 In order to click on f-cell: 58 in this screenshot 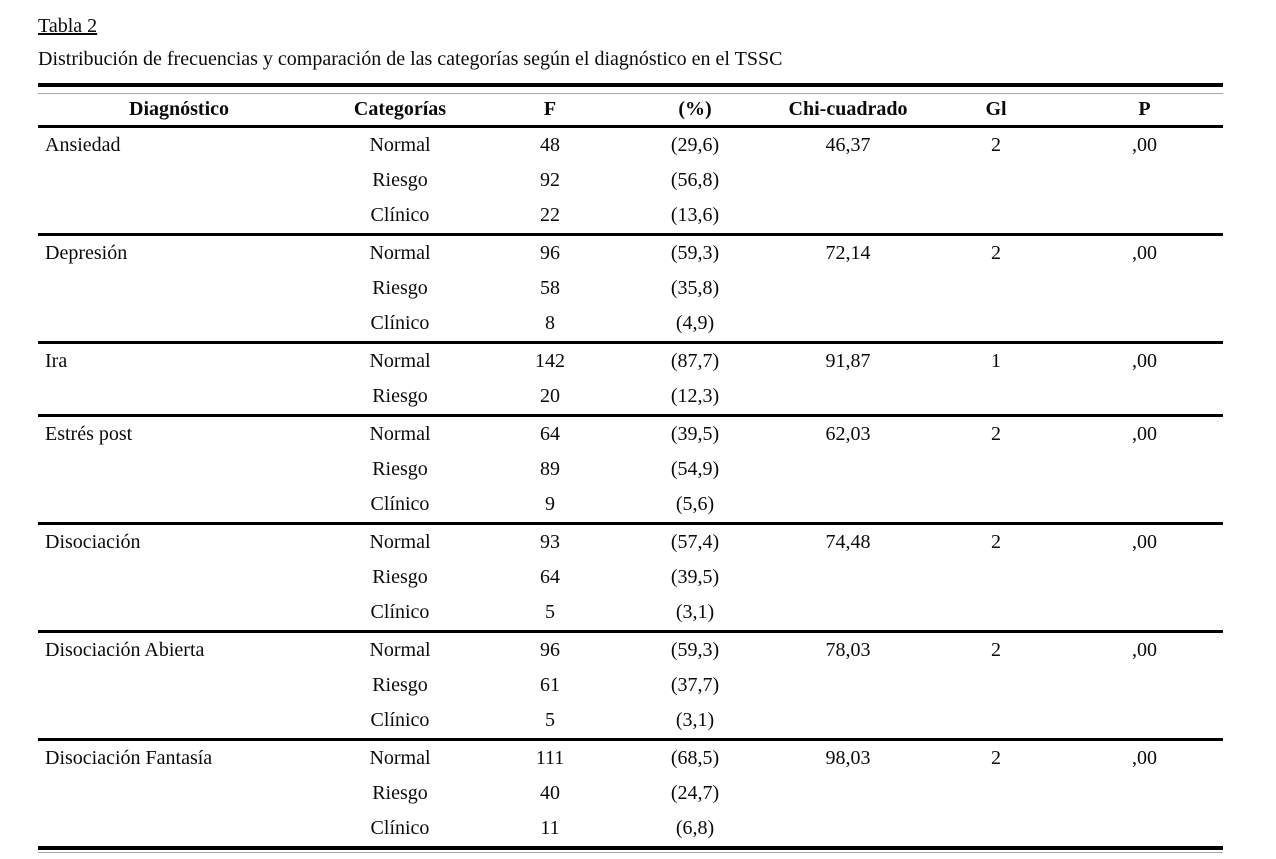, I will do `click(550, 288)`.